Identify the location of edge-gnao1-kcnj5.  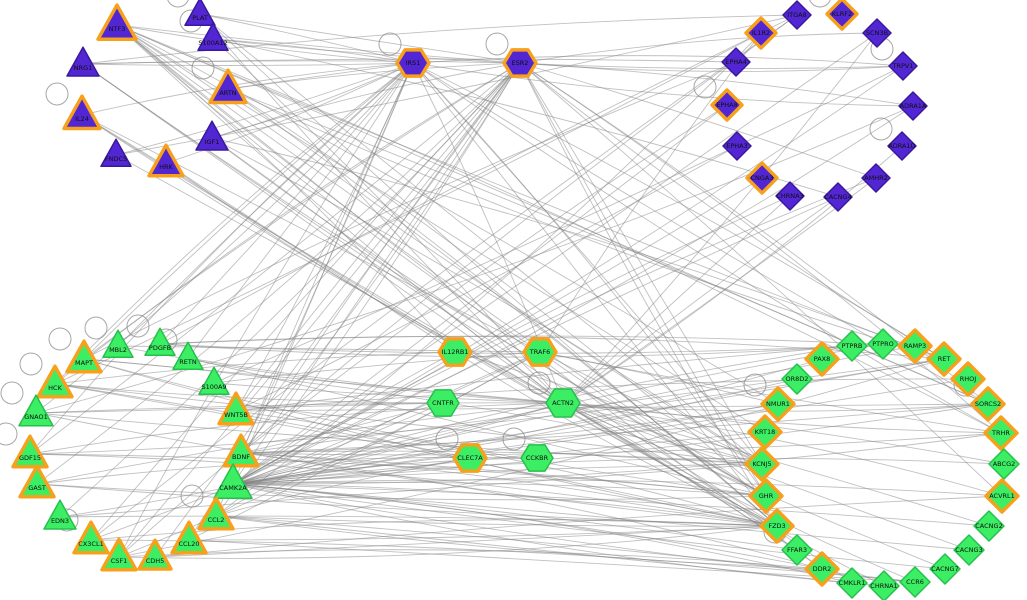
(399, 438).